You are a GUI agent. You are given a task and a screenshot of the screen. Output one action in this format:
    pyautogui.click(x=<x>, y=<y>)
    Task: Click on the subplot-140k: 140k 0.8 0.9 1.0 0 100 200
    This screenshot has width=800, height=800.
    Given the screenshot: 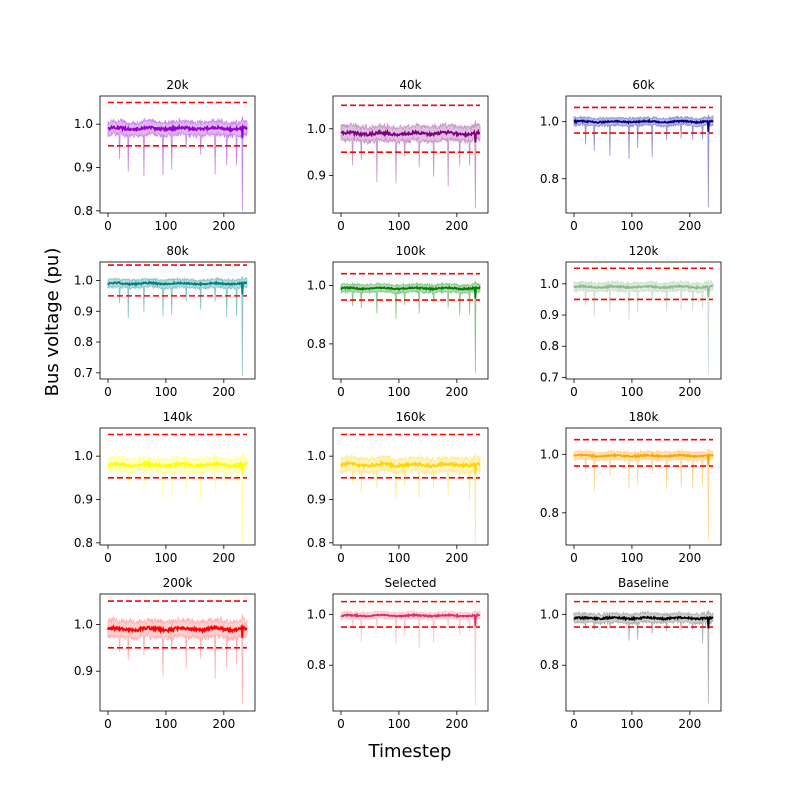 What is the action you would take?
    pyautogui.click(x=165, y=487)
    